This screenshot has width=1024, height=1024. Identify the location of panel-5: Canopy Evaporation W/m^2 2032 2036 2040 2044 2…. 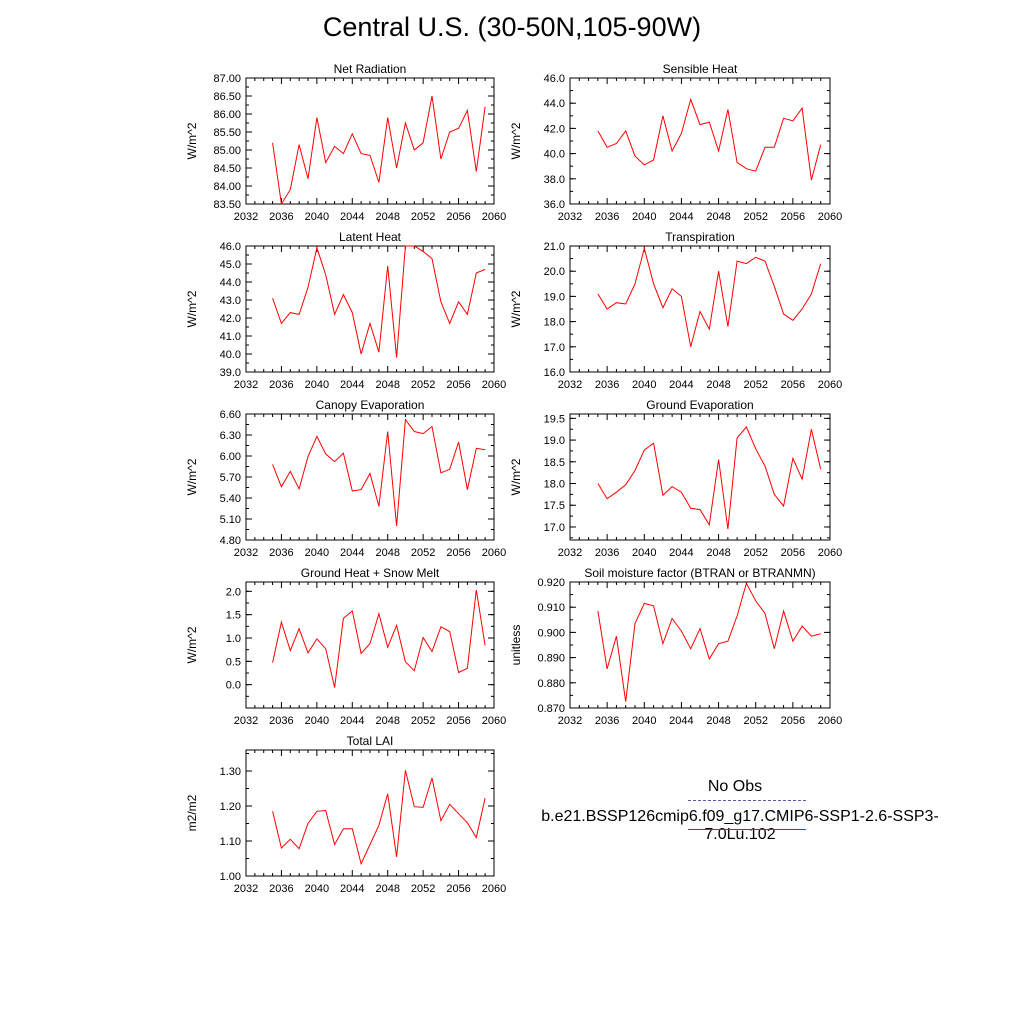
(345, 478).